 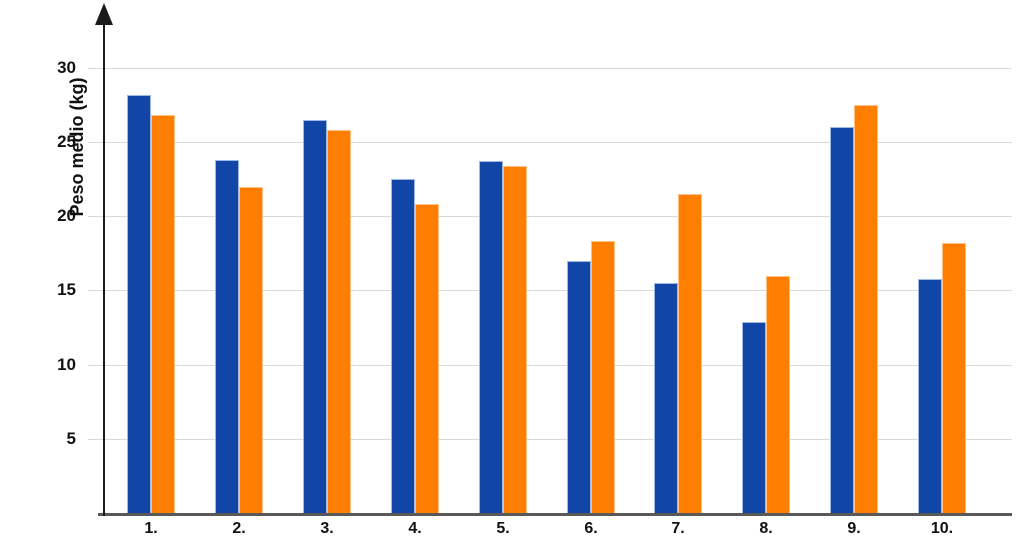 What do you see at coordinates (678, 528) in the screenshot?
I see `x-tick-label: 7.` at bounding box center [678, 528].